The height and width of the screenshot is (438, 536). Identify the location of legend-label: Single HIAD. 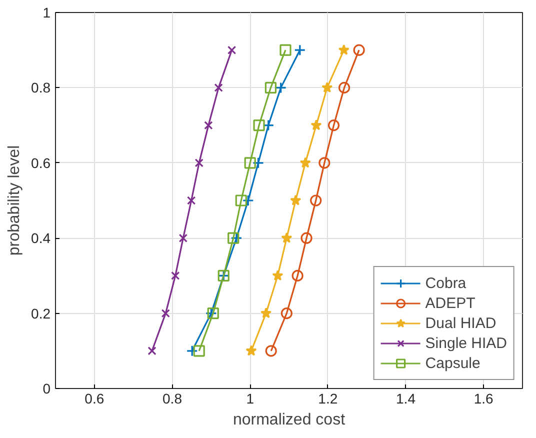
(466, 343).